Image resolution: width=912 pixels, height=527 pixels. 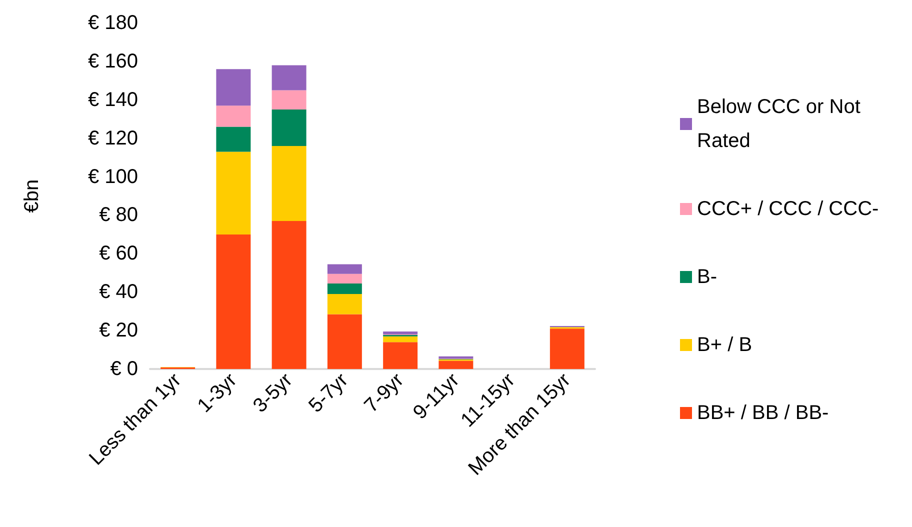 What do you see at coordinates (118, 331) in the screenshot?
I see `y-tick-label: € 20` at bounding box center [118, 331].